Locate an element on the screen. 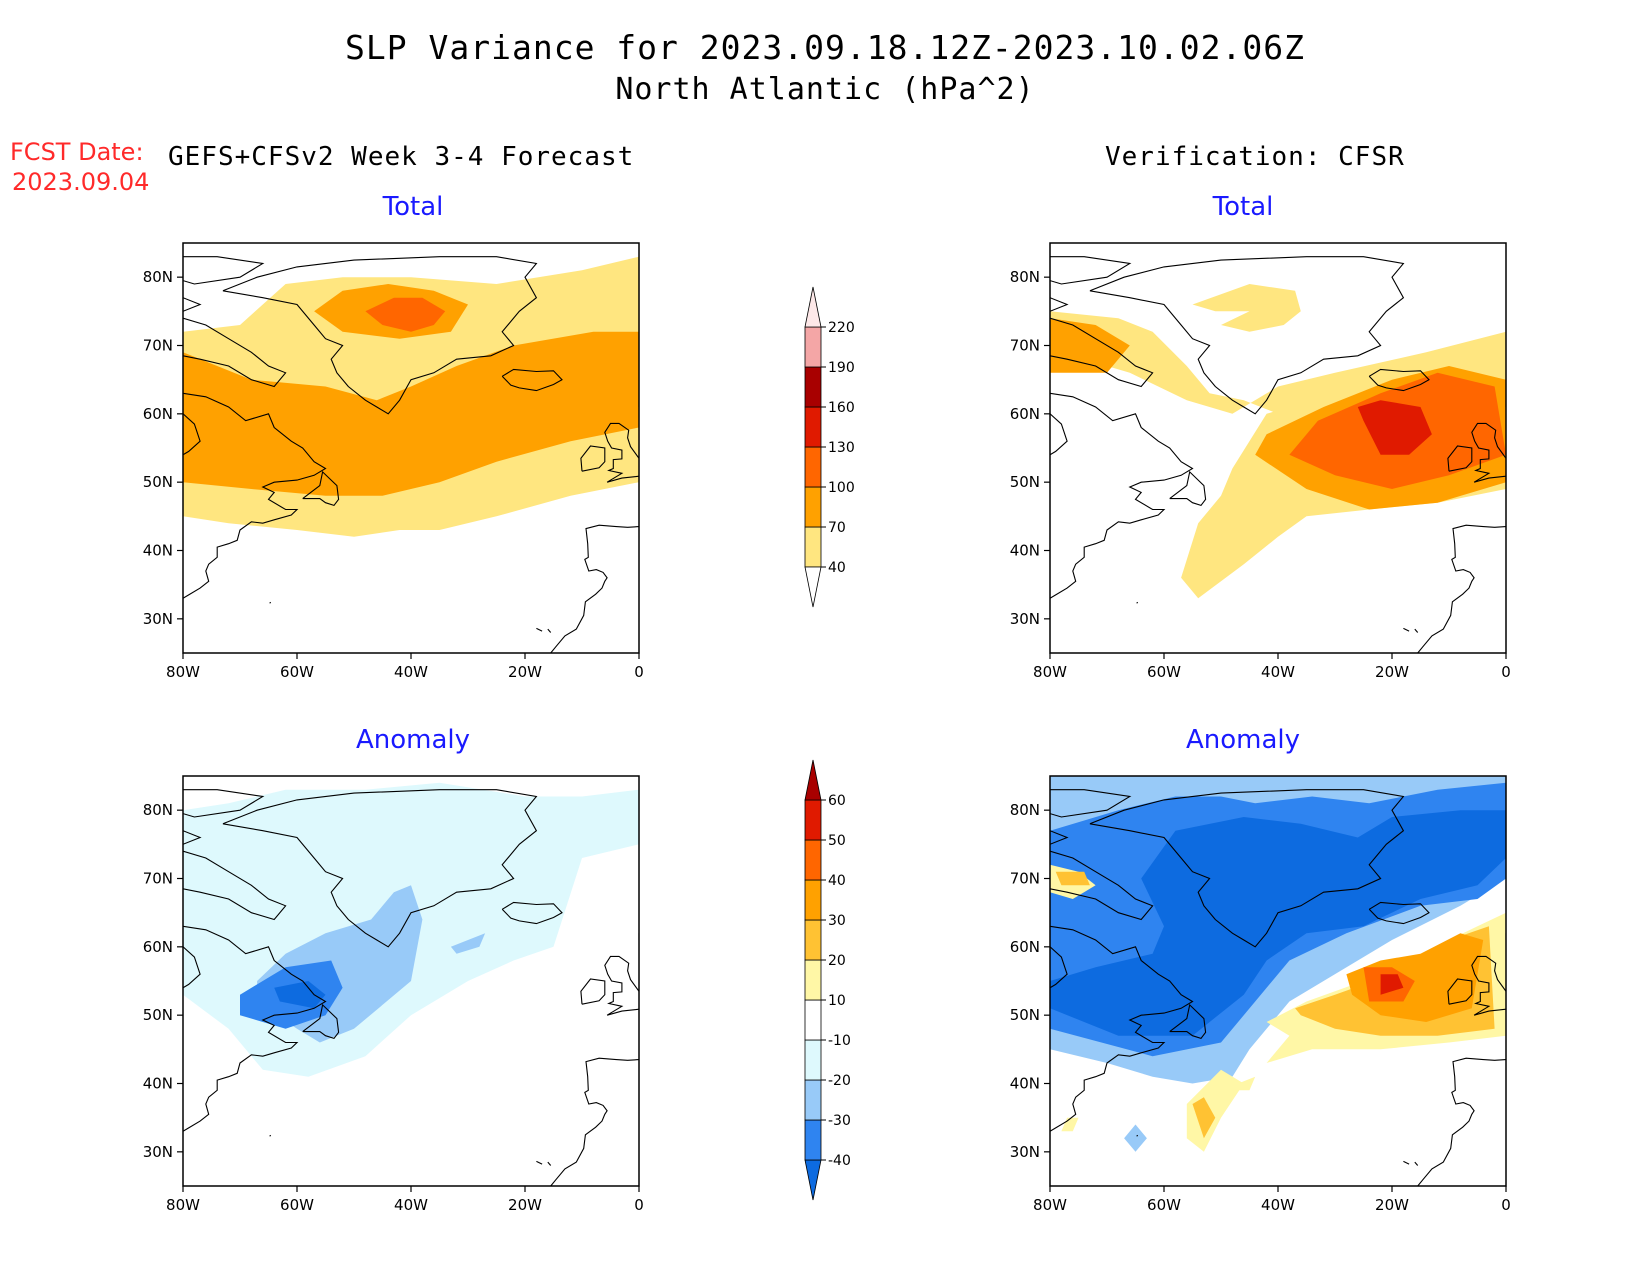 Image resolution: width=1650 pixels, height=1275 pixels. map-panel-1: 80W 60W 40W 20W 0 30N 40N 50N 60N 70N 80N is located at coordinates (393, 461).